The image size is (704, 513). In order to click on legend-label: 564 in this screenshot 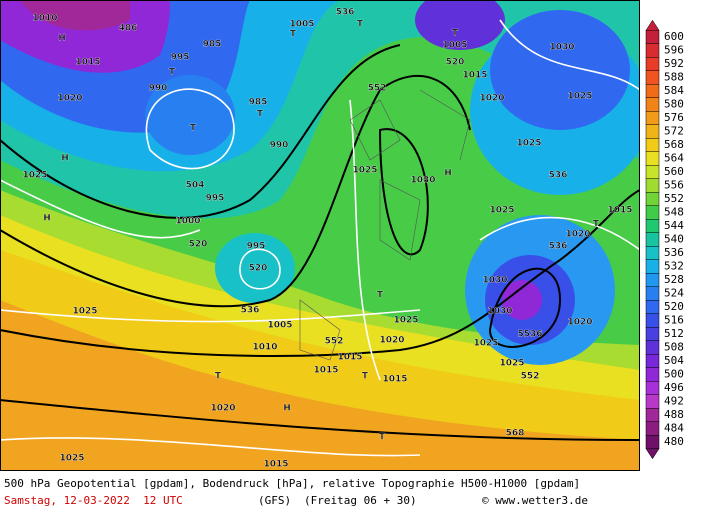, I will do `click(674, 158)`.